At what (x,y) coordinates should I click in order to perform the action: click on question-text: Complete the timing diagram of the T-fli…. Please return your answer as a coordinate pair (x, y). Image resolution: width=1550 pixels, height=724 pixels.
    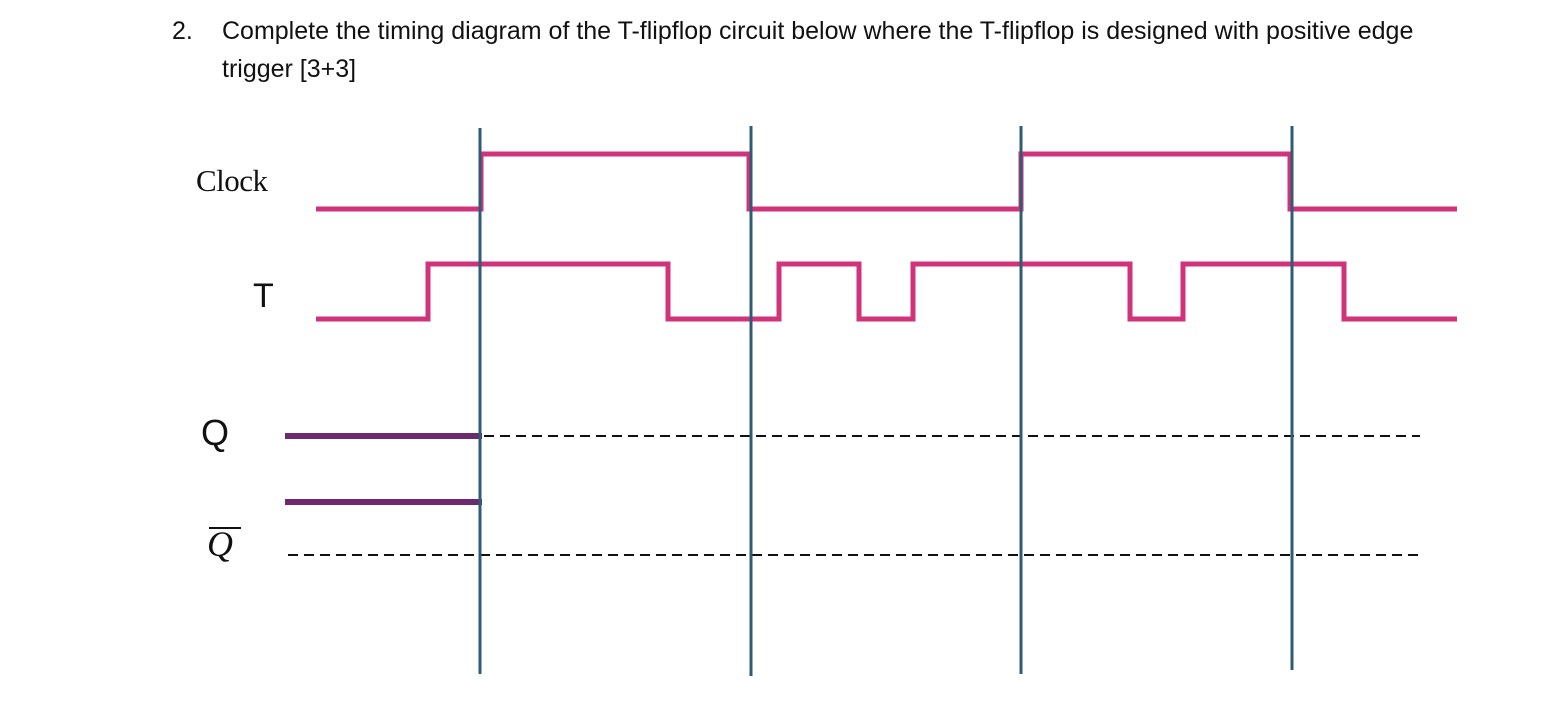
    Looking at the image, I should click on (818, 50).